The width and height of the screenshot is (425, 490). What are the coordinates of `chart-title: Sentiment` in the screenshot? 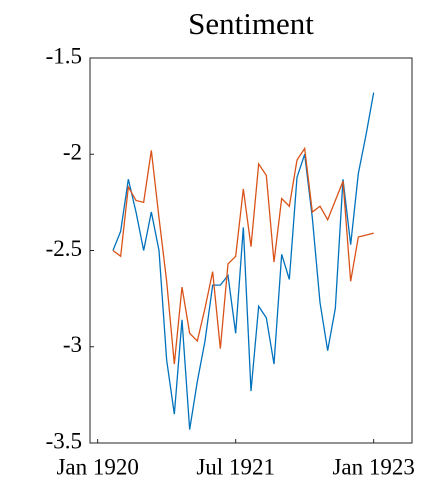 It's located at (251, 23).